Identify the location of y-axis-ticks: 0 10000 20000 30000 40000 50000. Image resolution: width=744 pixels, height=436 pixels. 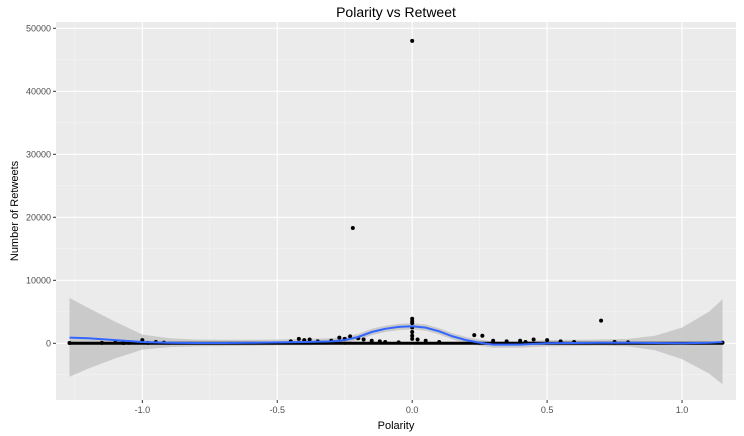
(41, 185).